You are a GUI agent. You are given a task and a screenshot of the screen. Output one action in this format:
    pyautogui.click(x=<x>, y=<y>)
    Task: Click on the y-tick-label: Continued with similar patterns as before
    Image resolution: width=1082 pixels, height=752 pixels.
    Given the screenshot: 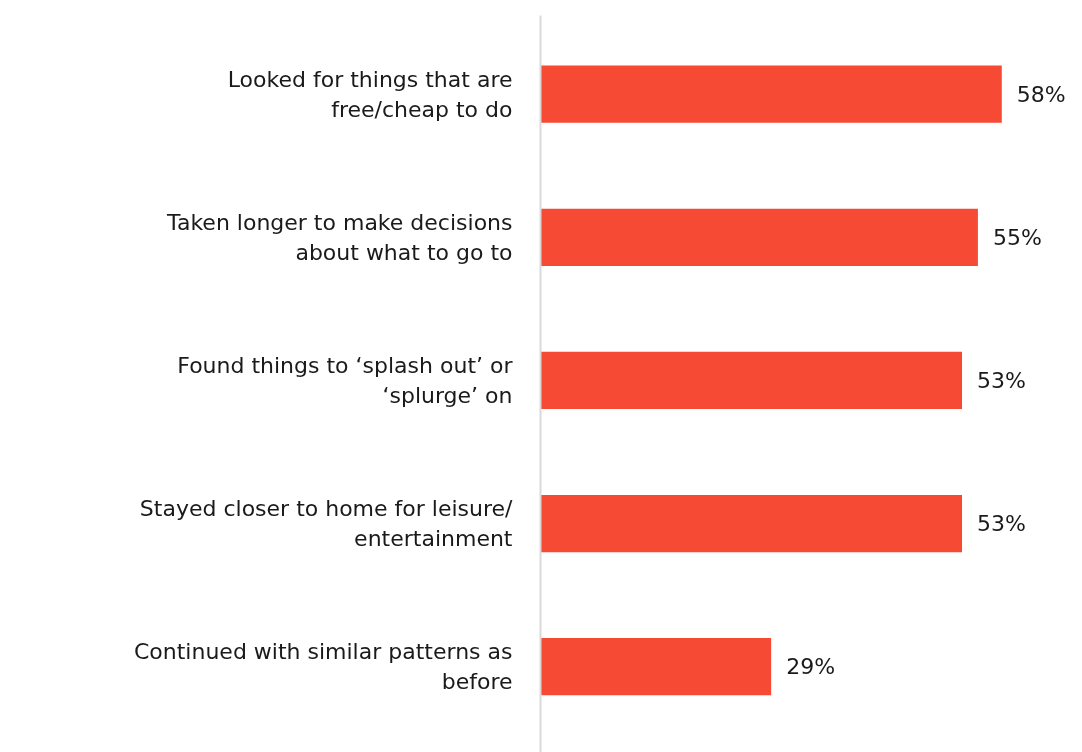 What is the action you would take?
    pyautogui.click(x=323, y=667)
    